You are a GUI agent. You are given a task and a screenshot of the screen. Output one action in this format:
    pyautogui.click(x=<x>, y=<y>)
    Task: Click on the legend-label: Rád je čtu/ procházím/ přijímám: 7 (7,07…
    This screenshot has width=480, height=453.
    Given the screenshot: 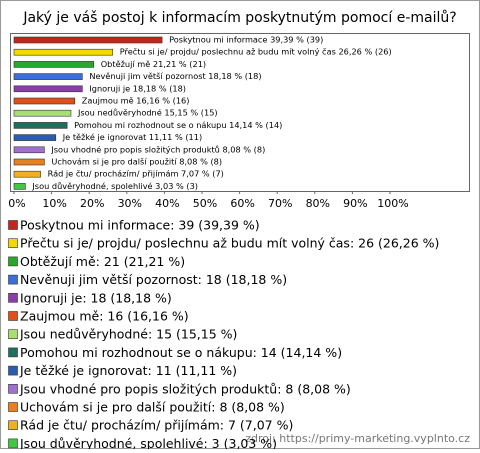 What is the action you would take?
    pyautogui.click(x=156, y=425)
    